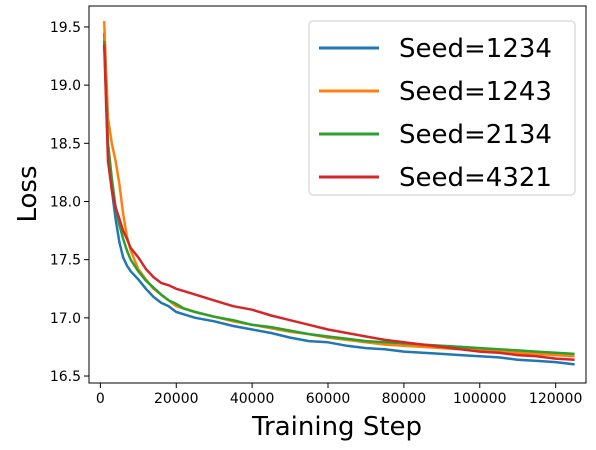 This screenshot has height=450, width=596. I want to click on y-tick-label: 18.5, so click(65, 144).